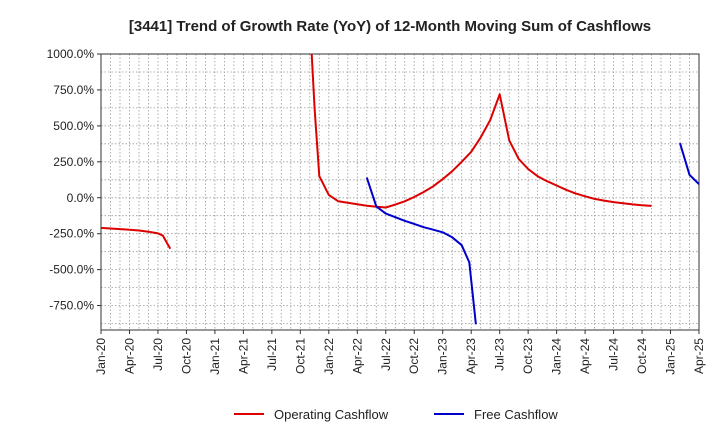  What do you see at coordinates (516, 414) in the screenshot?
I see `legend-label-free-cashflow: Free Cashflow` at bounding box center [516, 414].